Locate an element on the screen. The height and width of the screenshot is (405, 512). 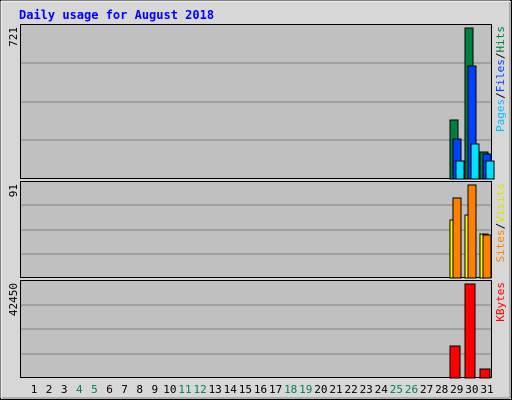
panel-max-label: 42450 is located at coordinates (13, 299).